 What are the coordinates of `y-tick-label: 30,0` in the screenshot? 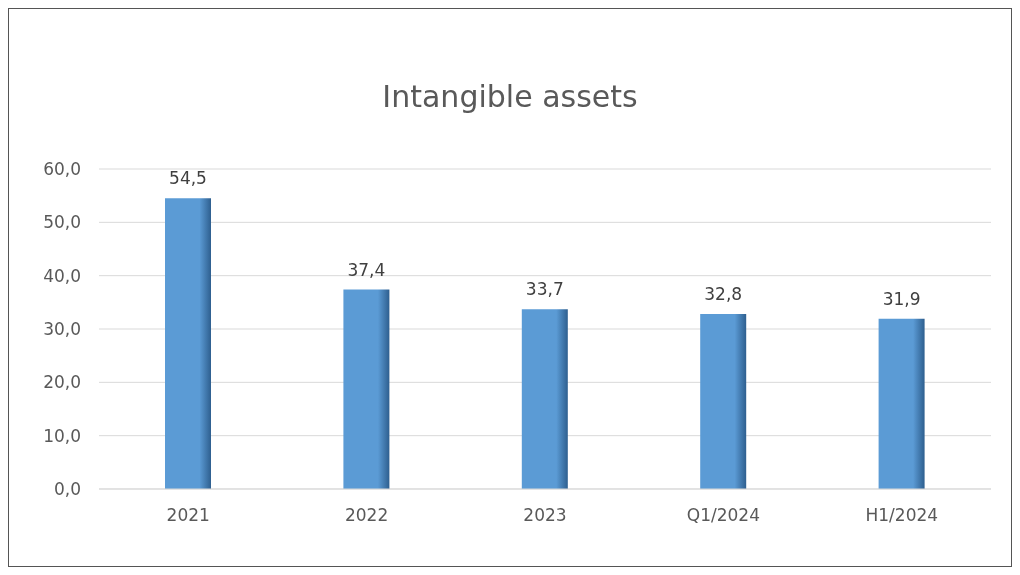 It's located at (62, 329).